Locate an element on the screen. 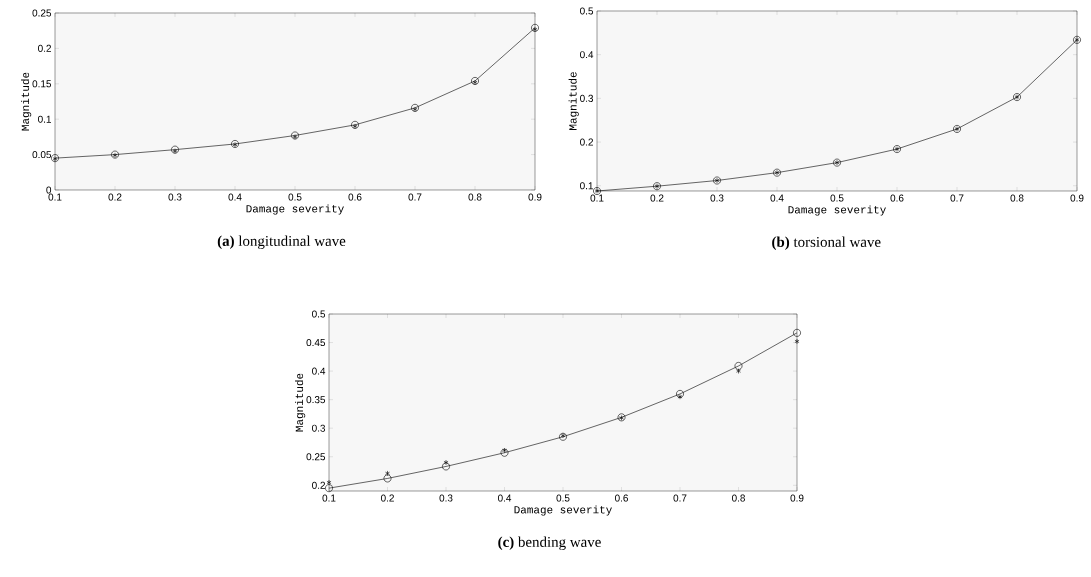 The width and height of the screenshot is (1091, 577). y-tick-label: 0.35 is located at coordinates (316, 400).